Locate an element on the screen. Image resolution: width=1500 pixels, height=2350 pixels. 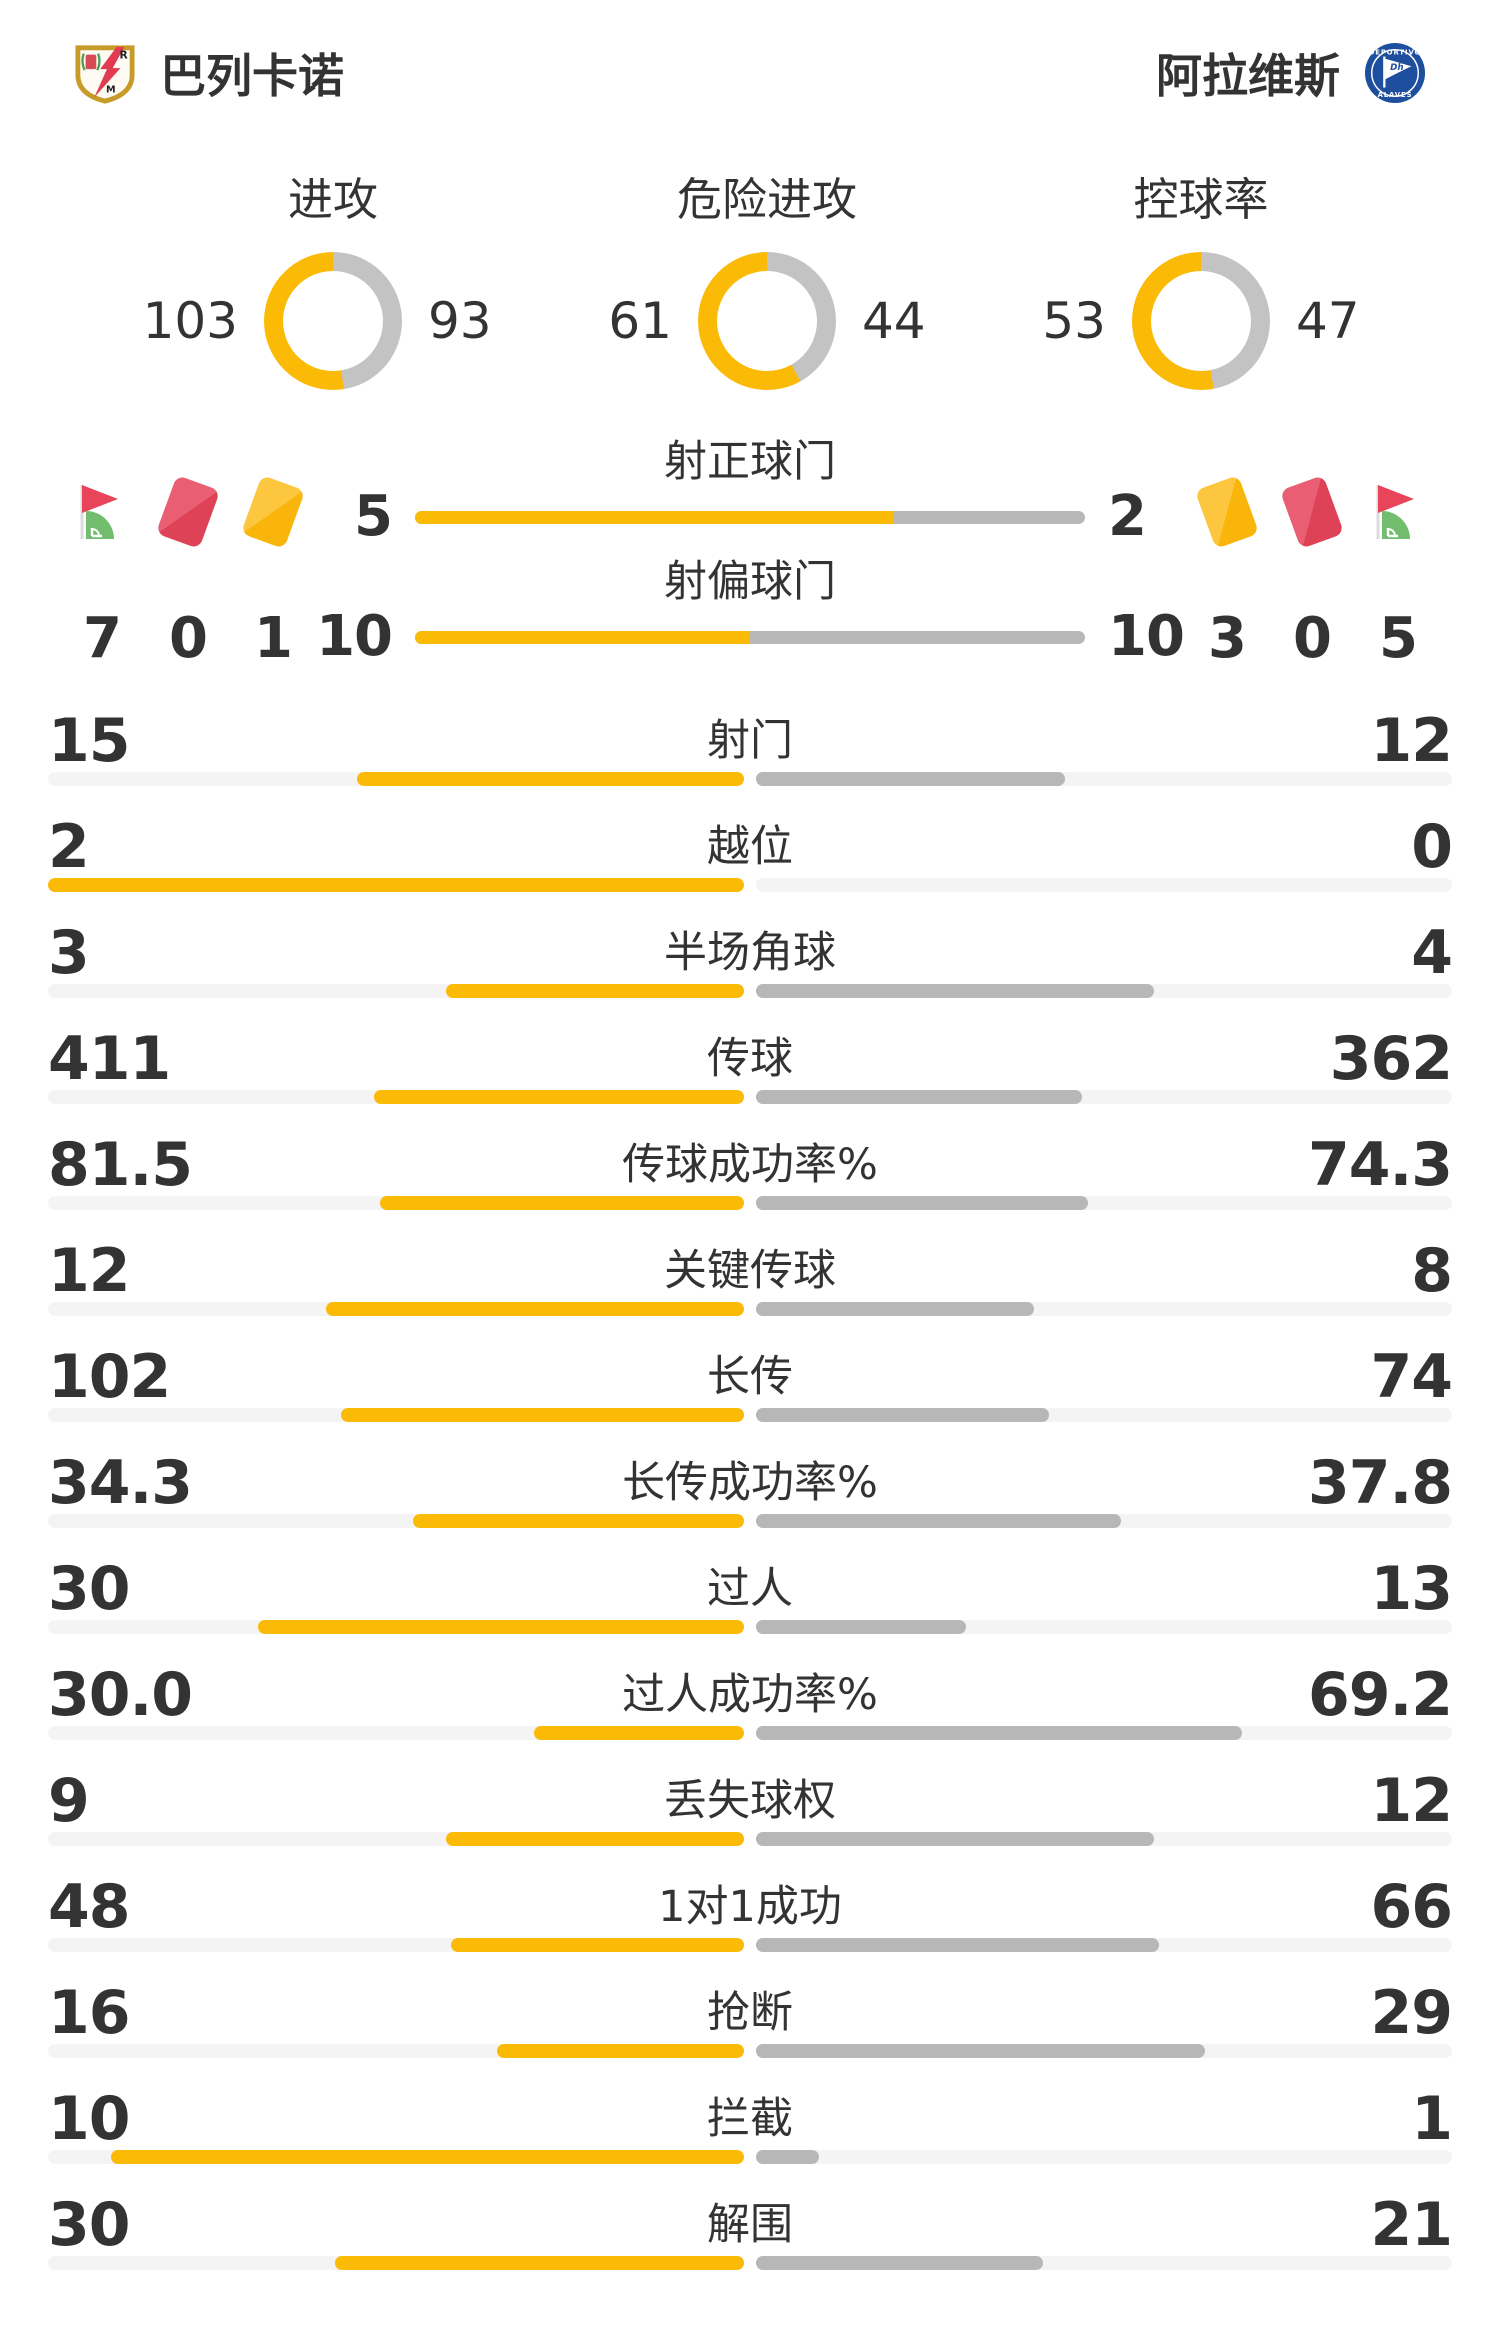
away-stat-value: 4 is located at coordinates (1432, 953).